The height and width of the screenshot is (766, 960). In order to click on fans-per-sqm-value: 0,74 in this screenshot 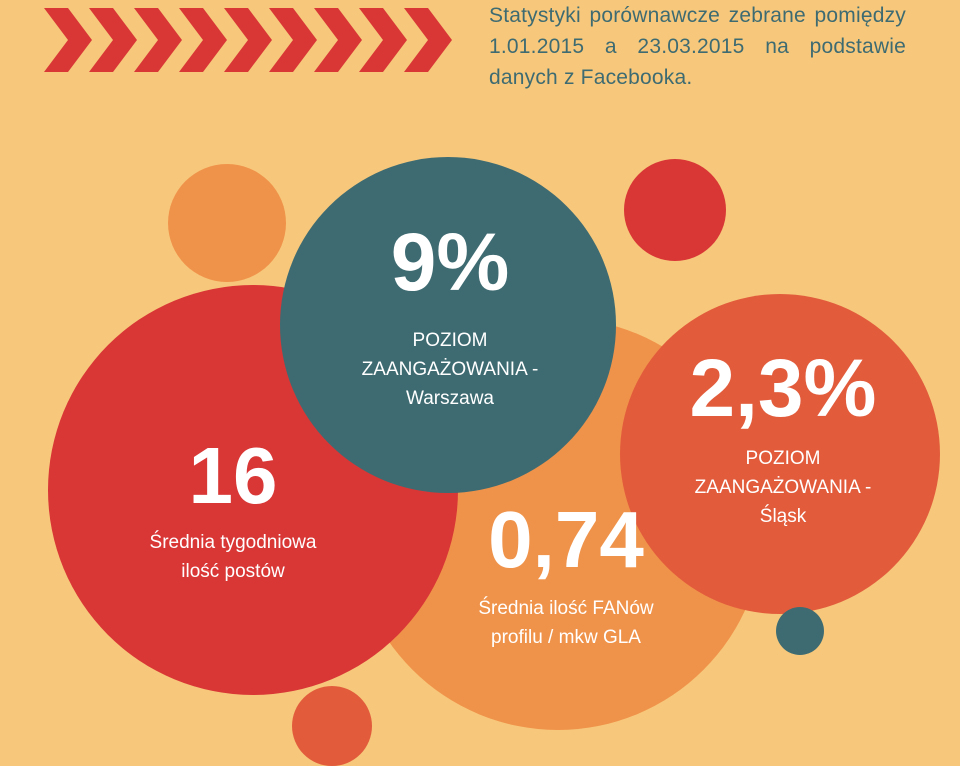, I will do `click(566, 539)`.